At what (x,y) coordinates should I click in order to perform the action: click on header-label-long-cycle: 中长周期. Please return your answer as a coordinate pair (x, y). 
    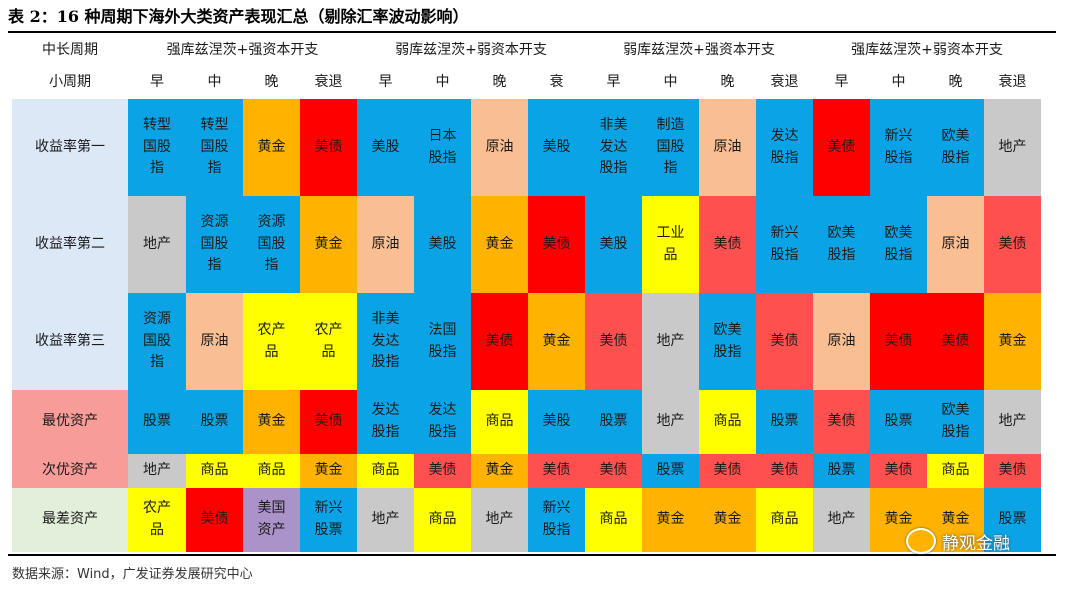
    Looking at the image, I should click on (70, 49).